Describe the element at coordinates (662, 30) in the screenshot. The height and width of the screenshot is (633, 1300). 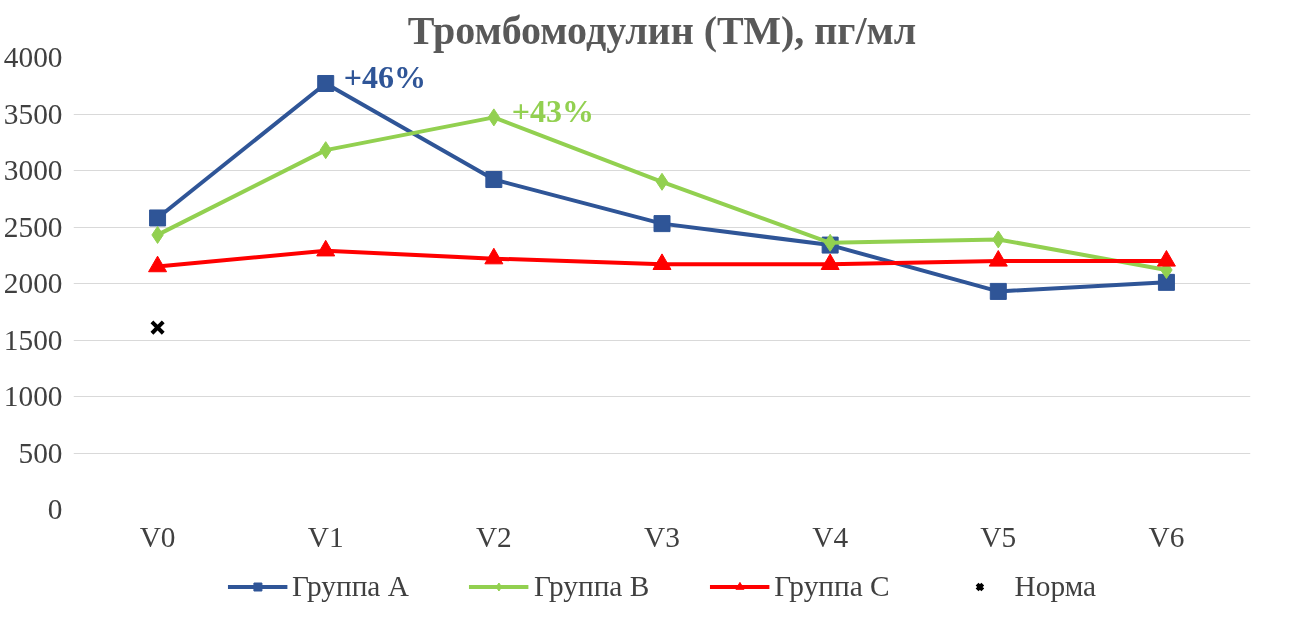
I see `chart-title: Тромбомодулин (ТМ), пг/мл` at that location.